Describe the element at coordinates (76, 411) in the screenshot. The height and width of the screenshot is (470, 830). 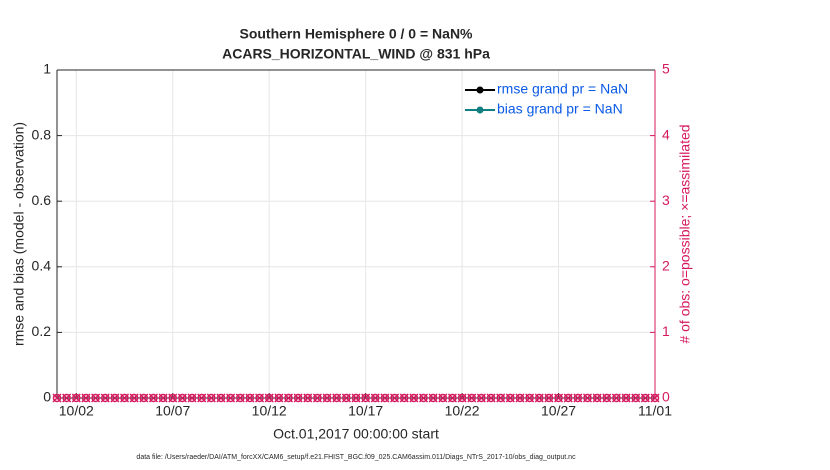
I see `x-tick-label: 10/02` at that location.